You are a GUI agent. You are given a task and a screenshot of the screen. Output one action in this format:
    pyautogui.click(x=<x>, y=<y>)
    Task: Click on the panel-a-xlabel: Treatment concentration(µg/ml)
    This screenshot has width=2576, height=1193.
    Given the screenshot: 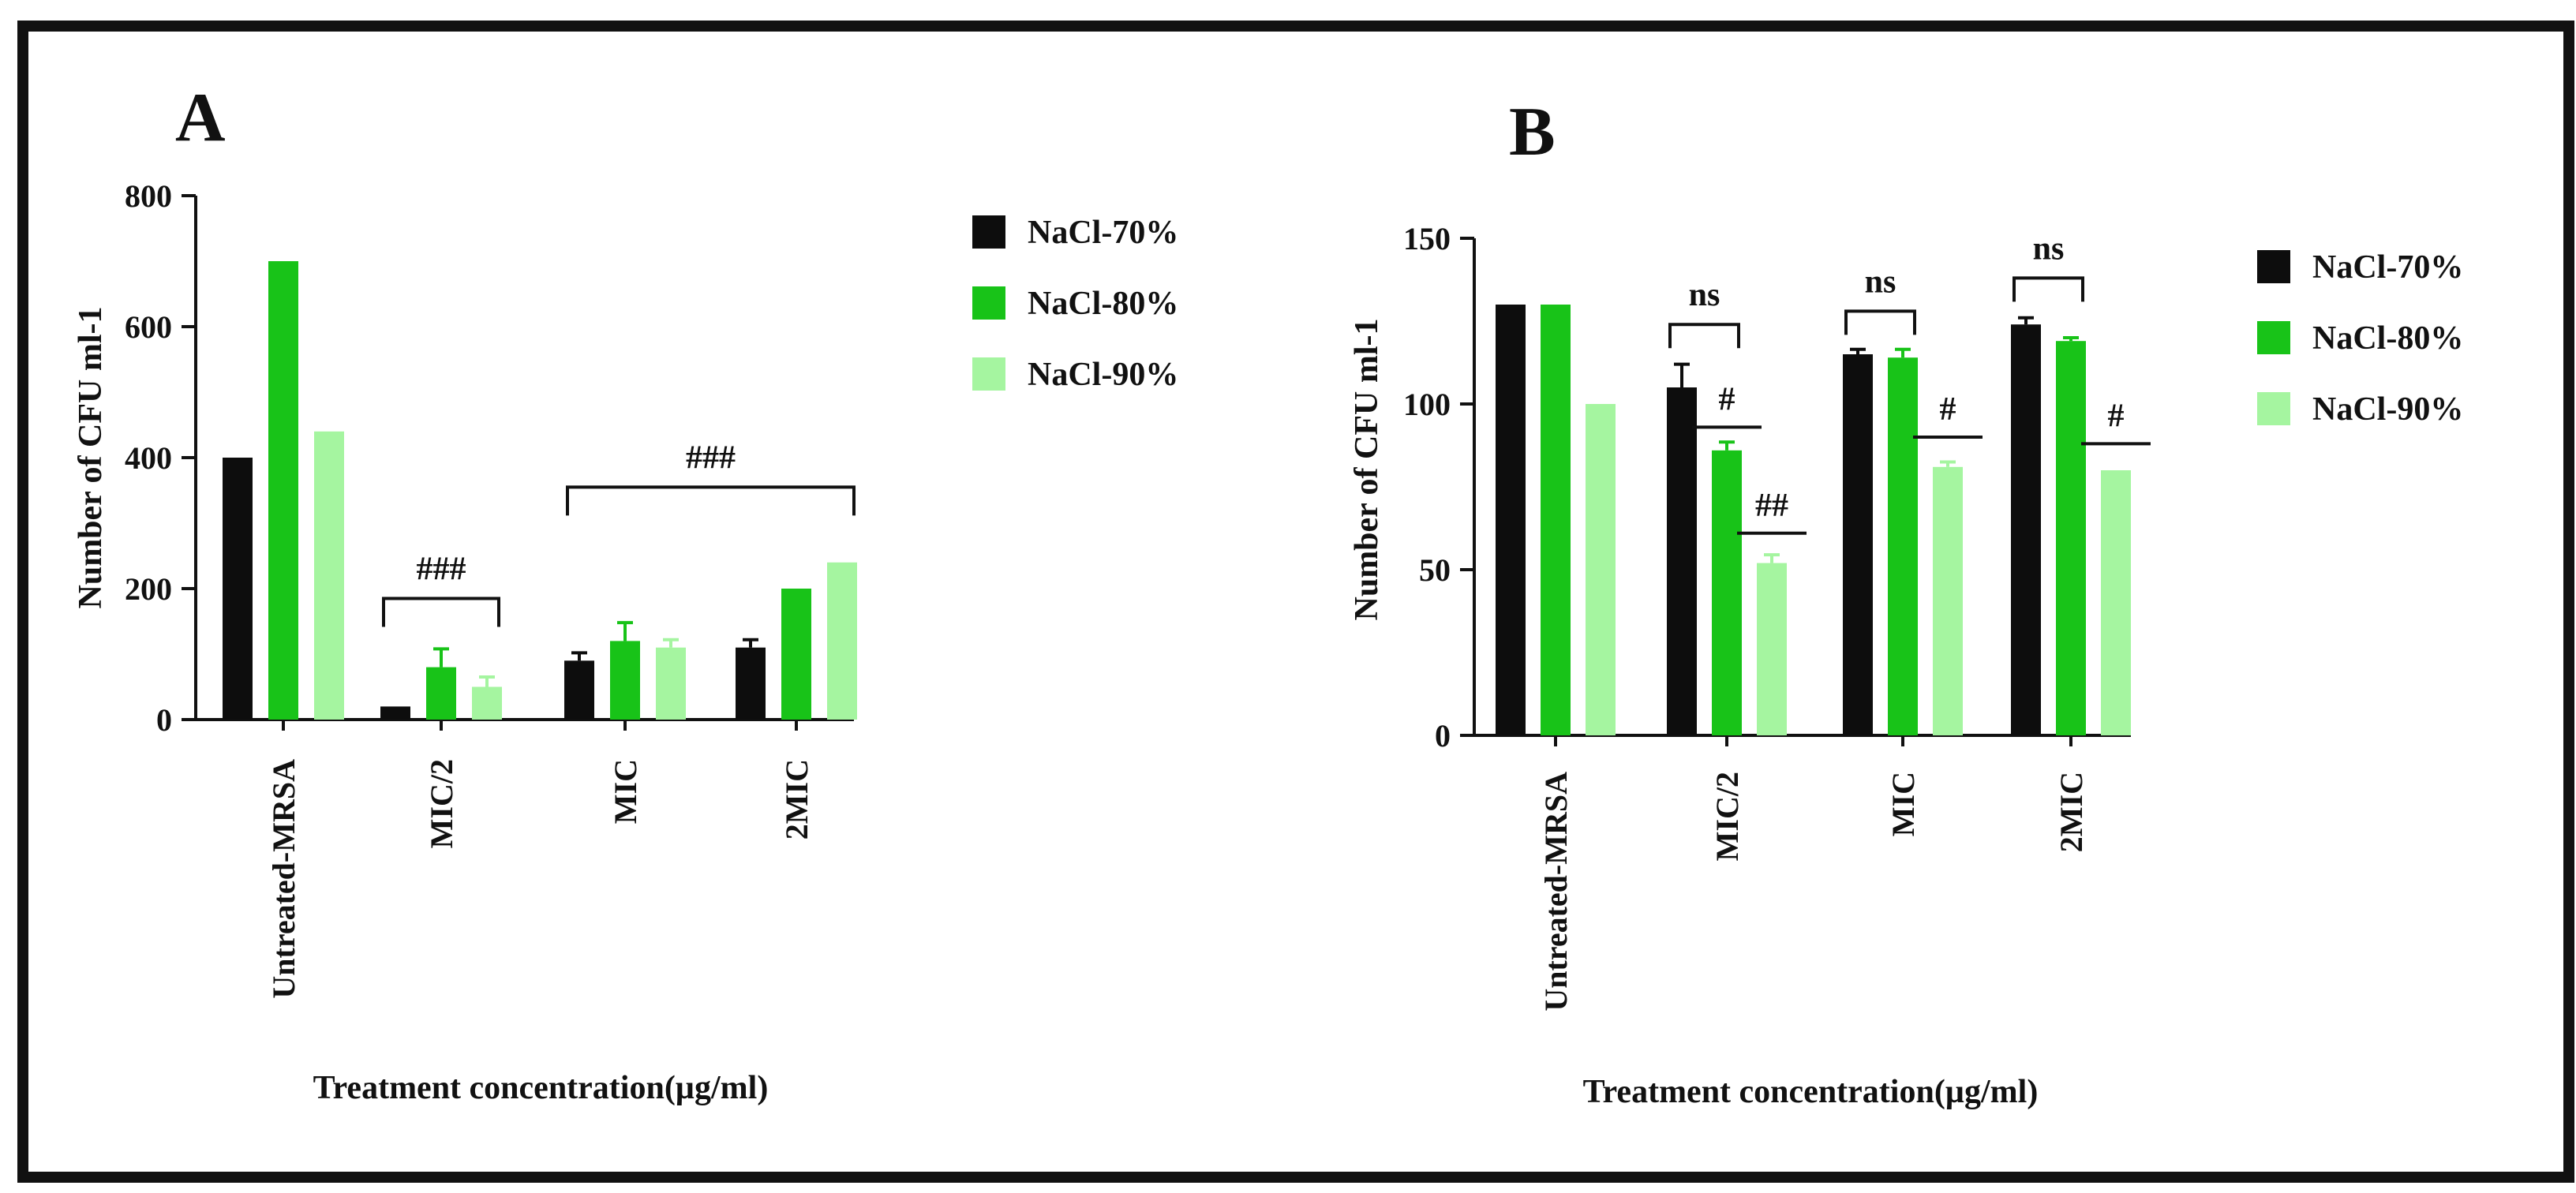 What is the action you would take?
    pyautogui.click(x=541, y=1088)
    